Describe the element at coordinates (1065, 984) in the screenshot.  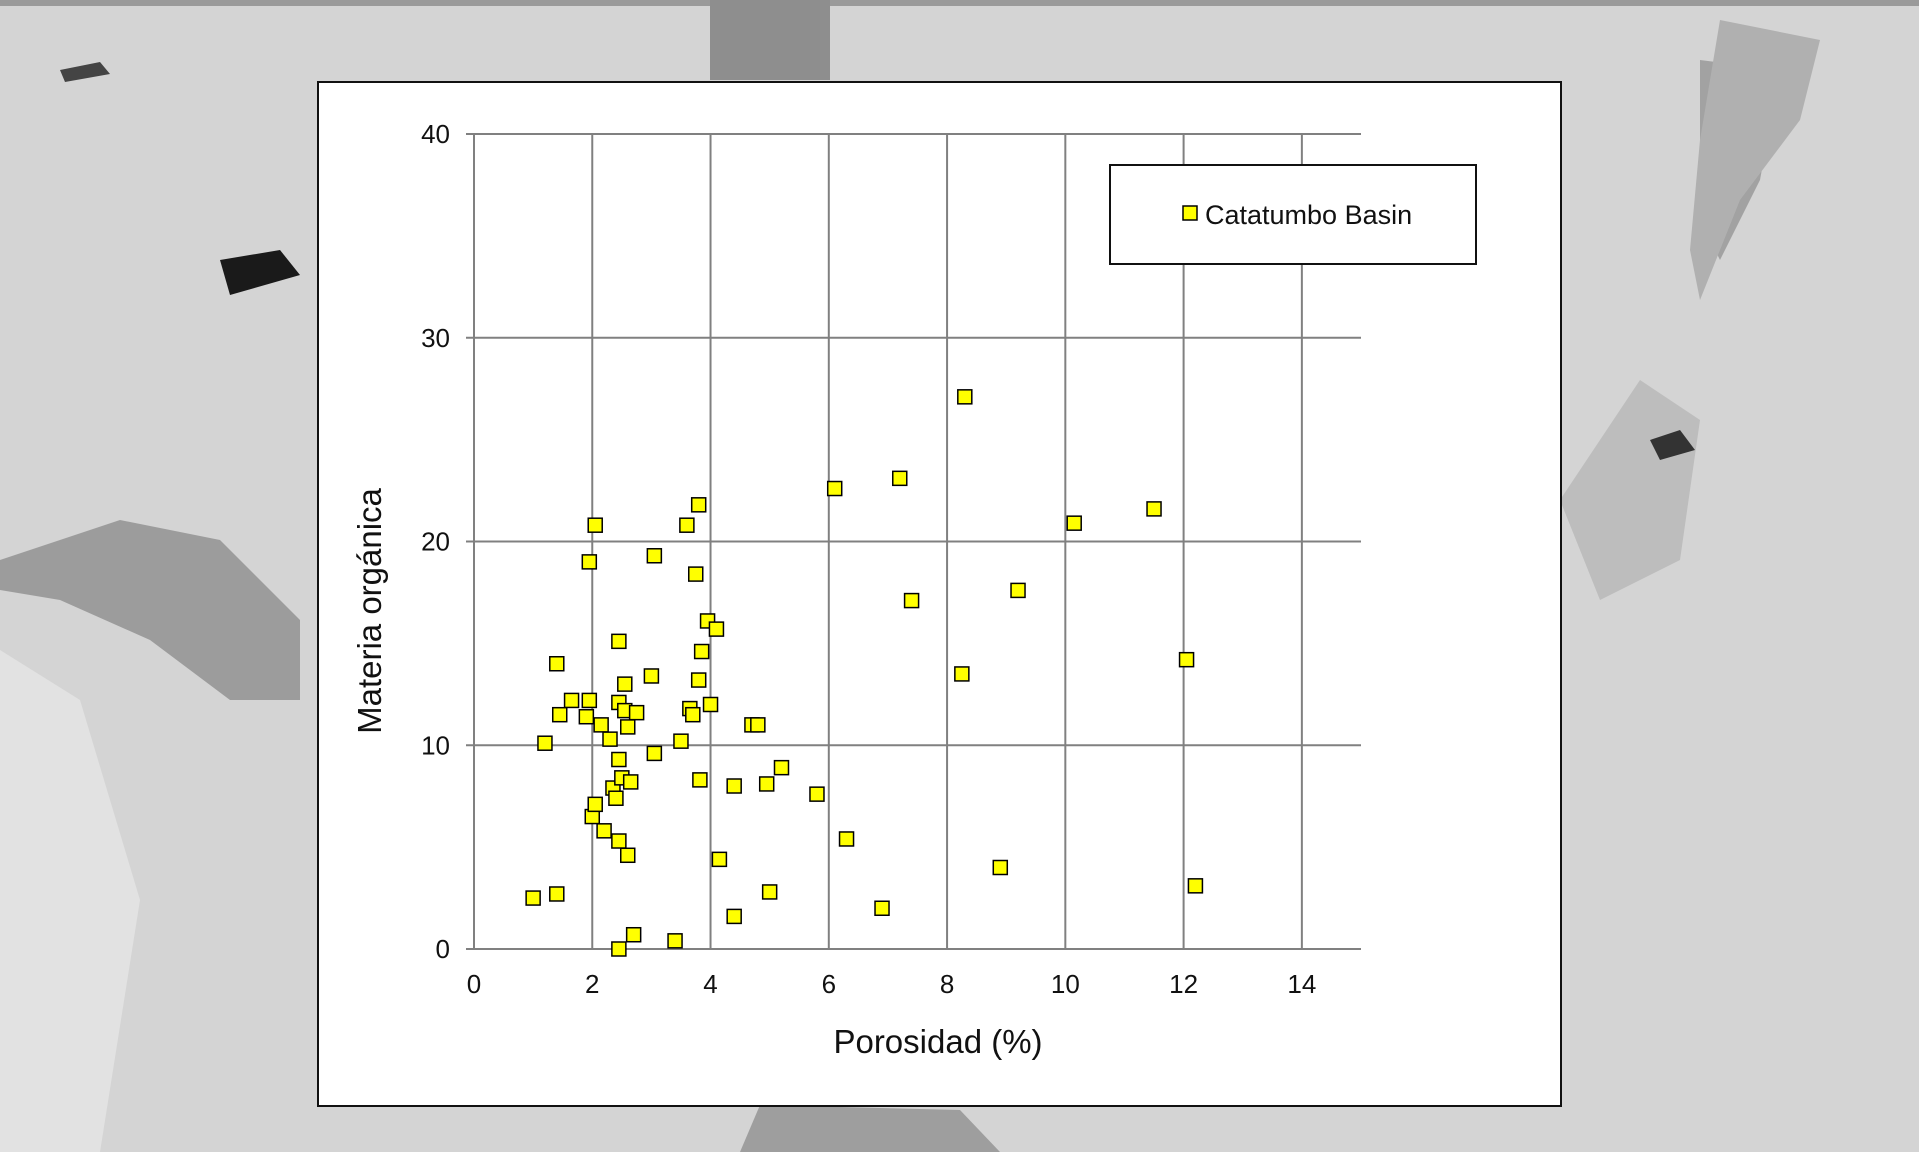
I see `x-tick-label: 10` at that location.